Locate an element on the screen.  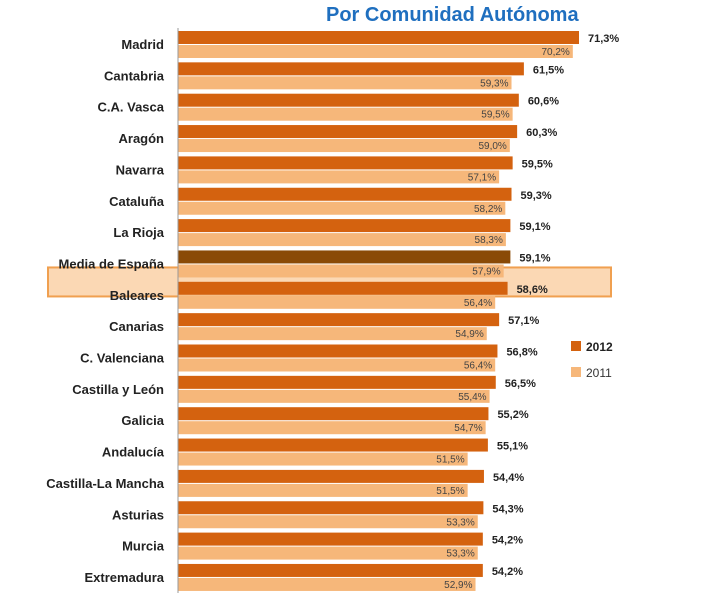
value-label-2012: 58,6% is located at coordinates (532, 290).